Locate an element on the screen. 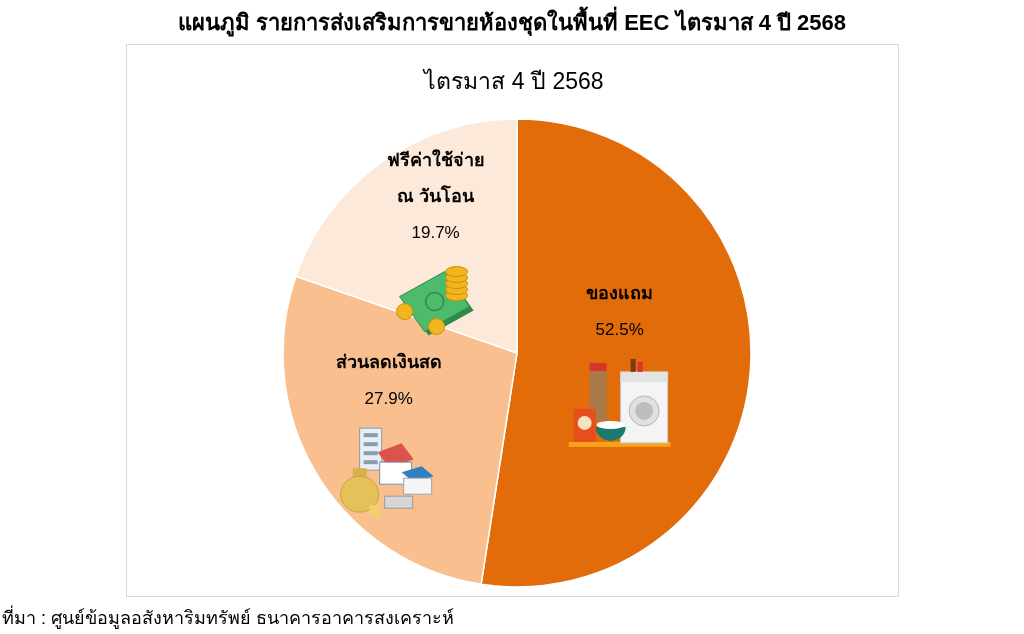  text: ที่มา : ศูนย์ข้อมูลอสังหาริมทรัพย์ ธนาคารอาคารสงเคราะห์ is located at coordinates (228, 617).